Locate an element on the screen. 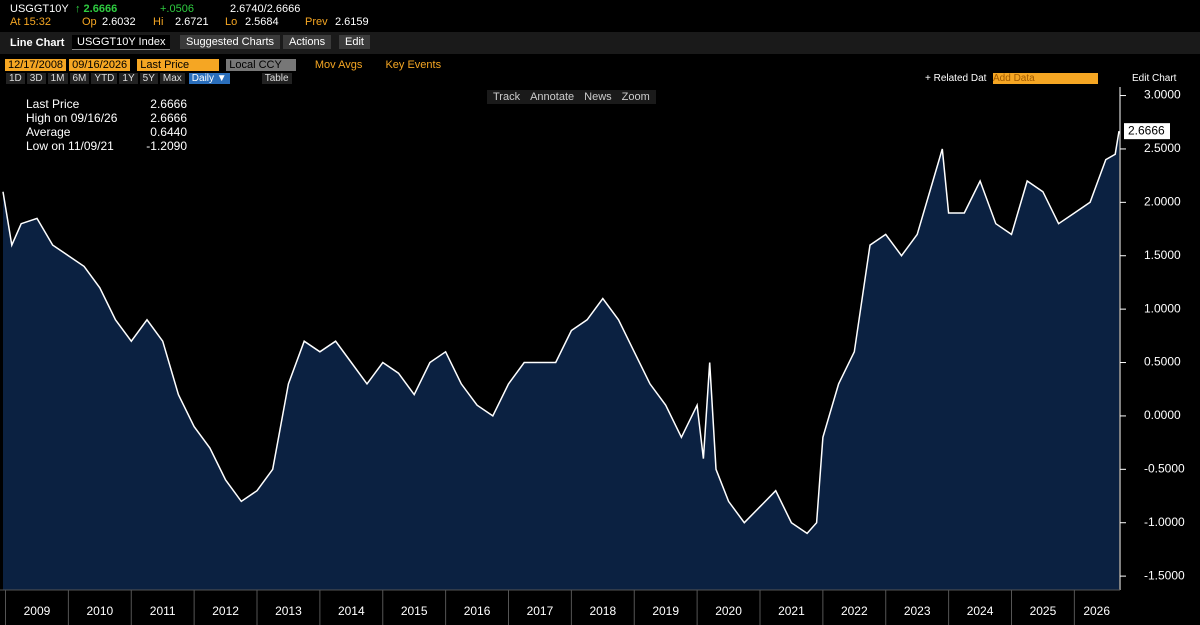 Image resolution: width=1200 pixels, height=625 pixels. x-tick-label: 2021 is located at coordinates (791, 611).